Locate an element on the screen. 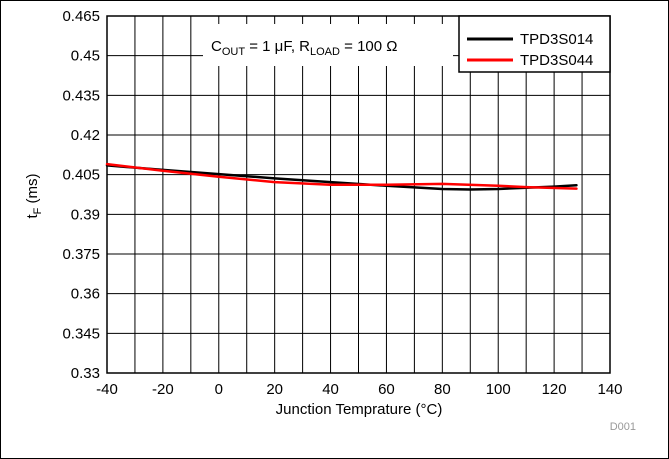 This screenshot has width=669, height=459. y-tick-label: 0.345 is located at coordinates (81, 333).